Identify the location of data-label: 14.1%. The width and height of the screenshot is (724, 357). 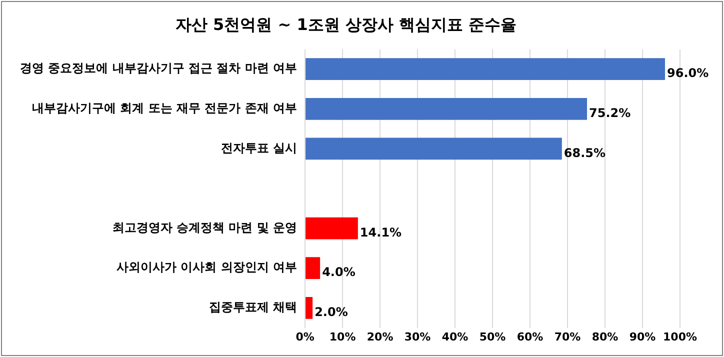
(381, 232).